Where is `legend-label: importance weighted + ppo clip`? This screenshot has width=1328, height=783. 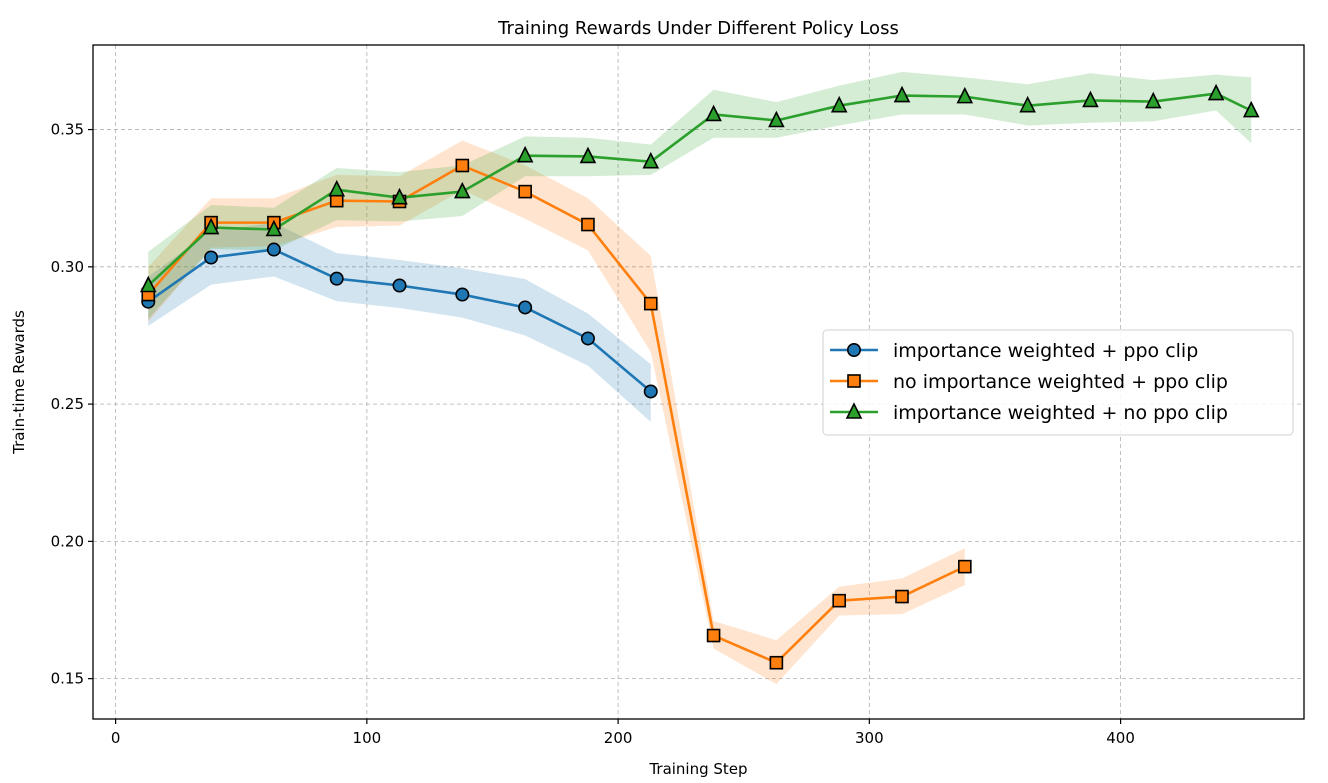 legend-label: importance weighted + ppo clip is located at coordinates (1045, 351).